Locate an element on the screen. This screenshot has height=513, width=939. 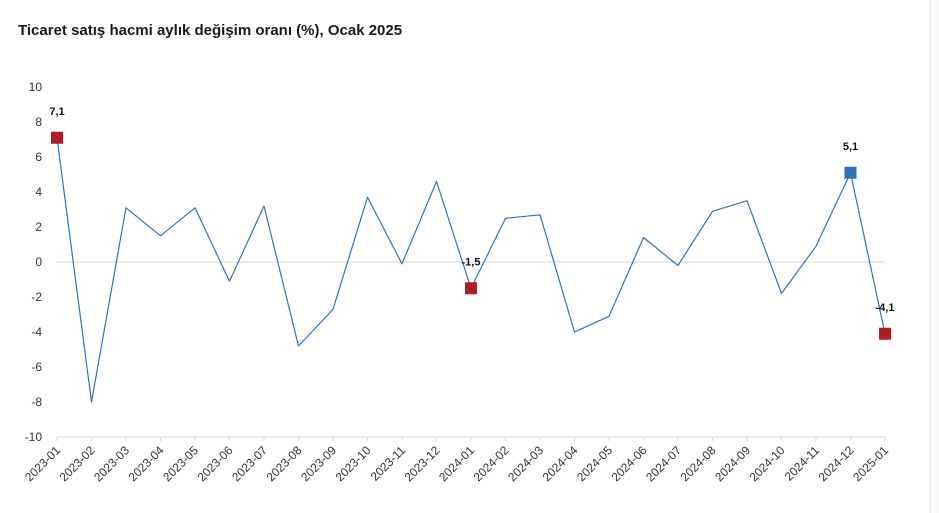
y-tick-label: -10 is located at coordinates (34, 437).